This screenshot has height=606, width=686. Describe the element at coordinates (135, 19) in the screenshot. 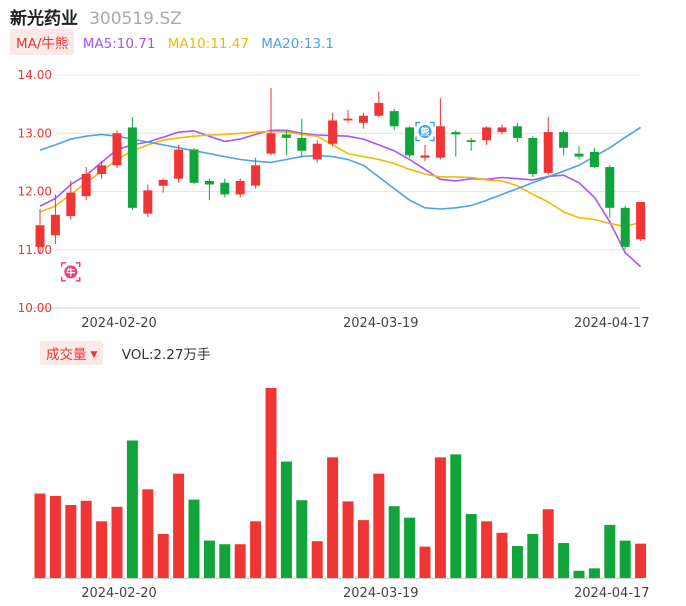

I see `stock-code: 300519.SZ` at that location.